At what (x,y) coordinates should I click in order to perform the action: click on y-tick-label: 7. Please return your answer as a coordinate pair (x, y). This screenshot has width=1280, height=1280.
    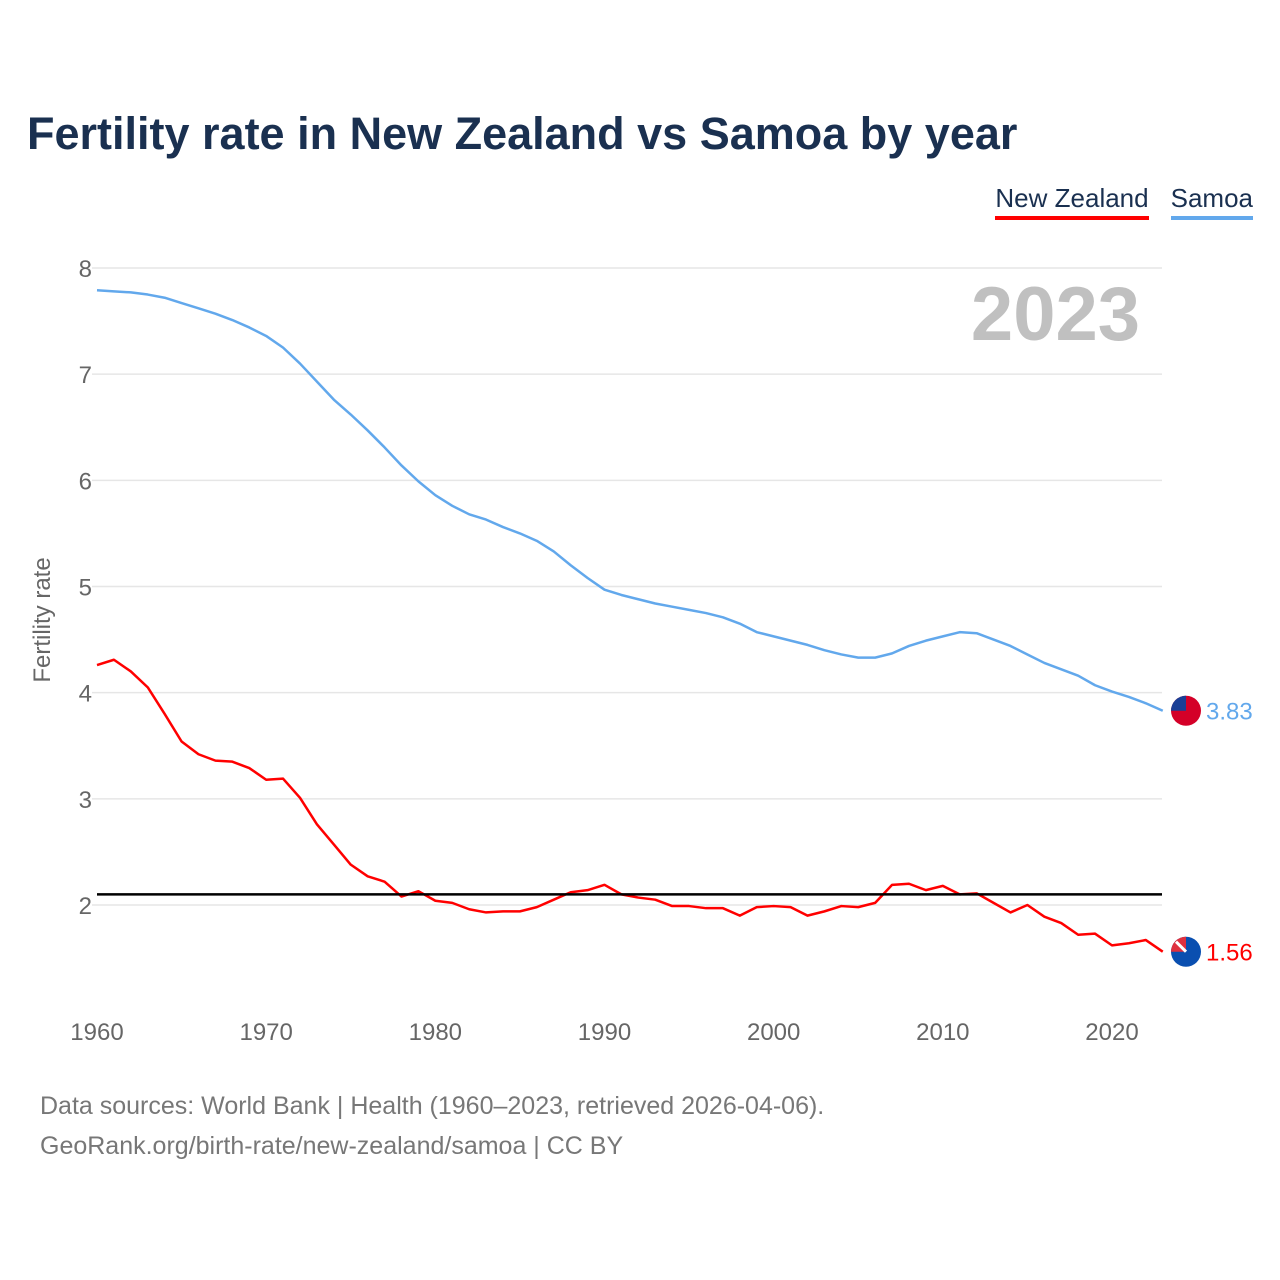
    Looking at the image, I should click on (85, 375).